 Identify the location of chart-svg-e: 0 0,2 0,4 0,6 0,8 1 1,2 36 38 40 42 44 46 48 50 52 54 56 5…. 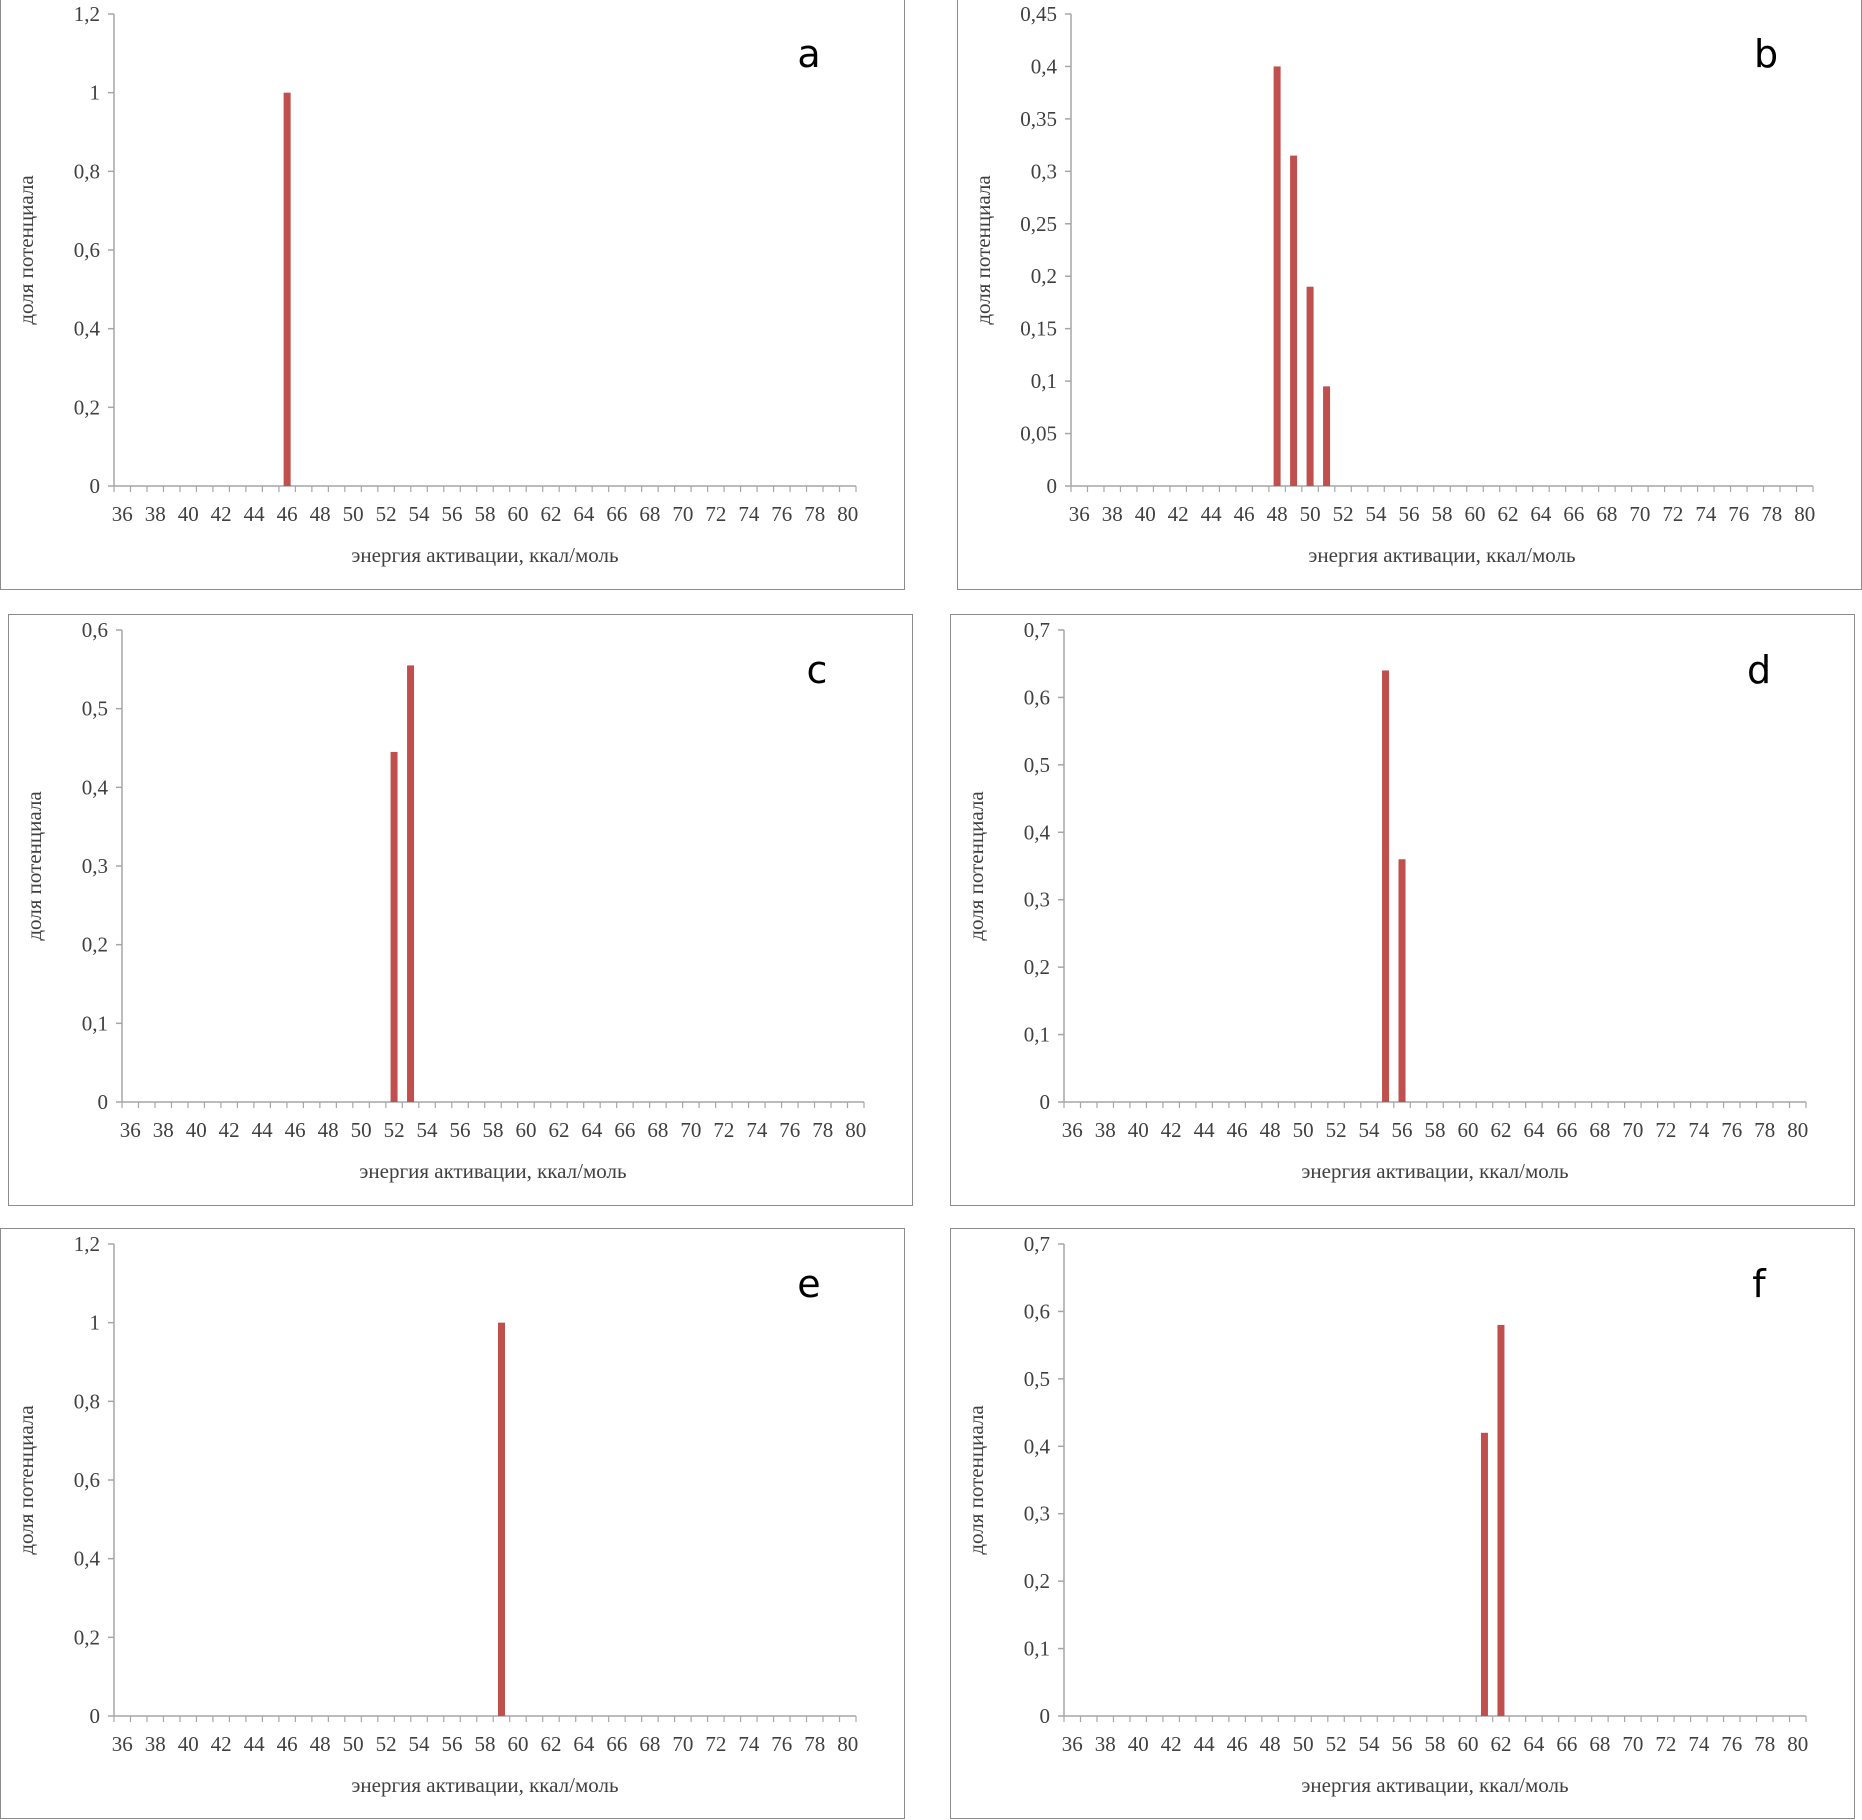
(436, 1514).